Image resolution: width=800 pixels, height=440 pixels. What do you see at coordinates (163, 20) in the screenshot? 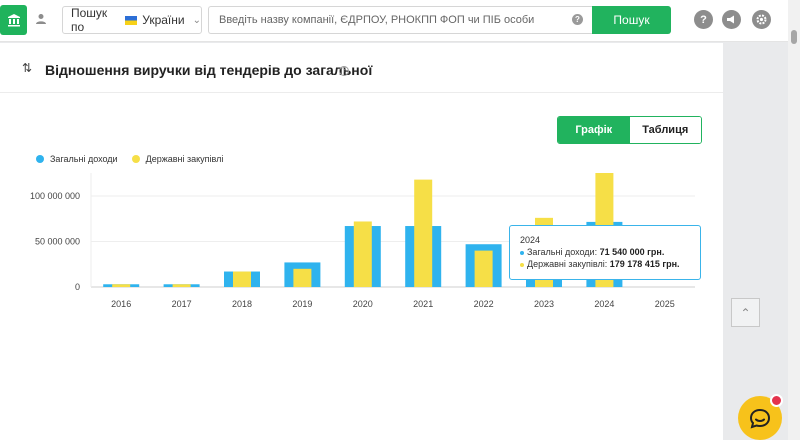
I see `country-value: України` at bounding box center [163, 20].